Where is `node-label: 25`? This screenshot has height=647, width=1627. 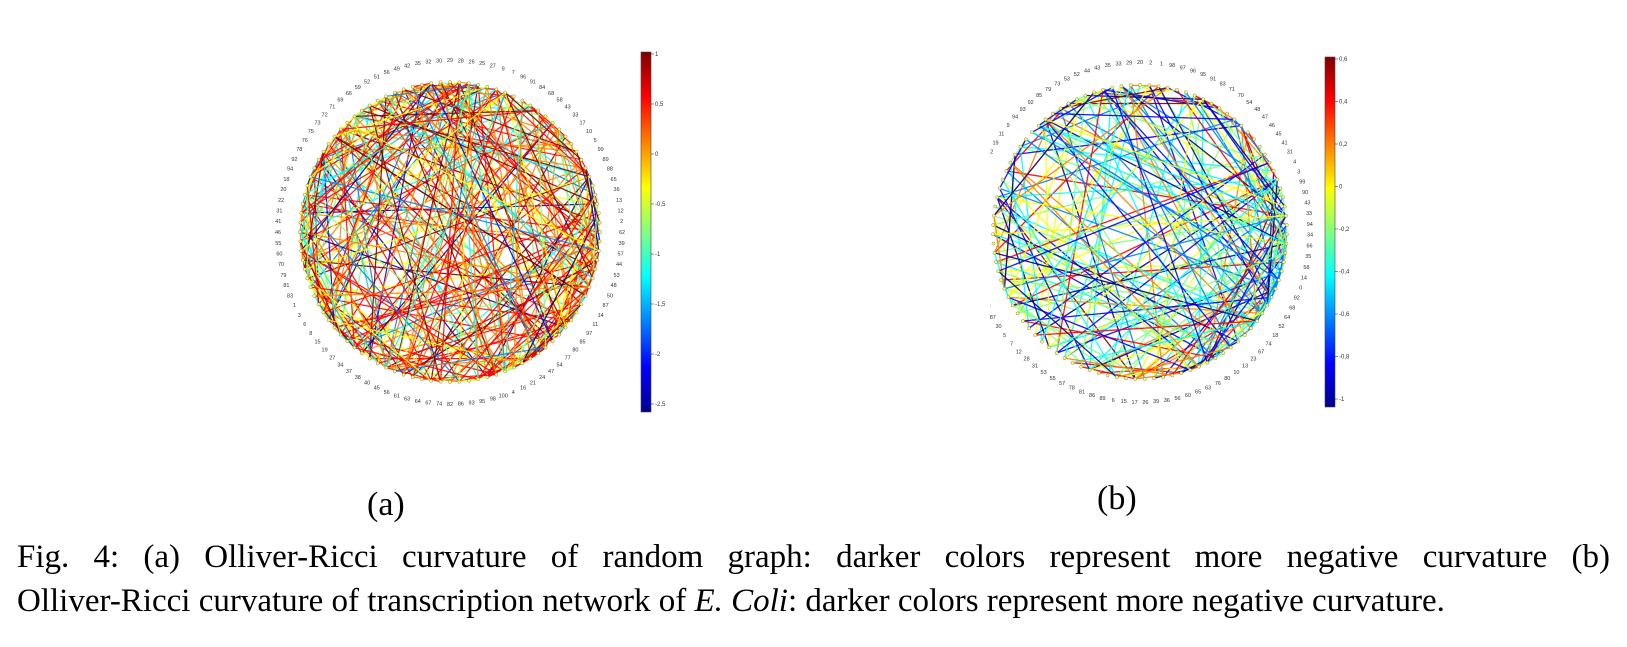
node-label: 25 is located at coordinates (482, 64).